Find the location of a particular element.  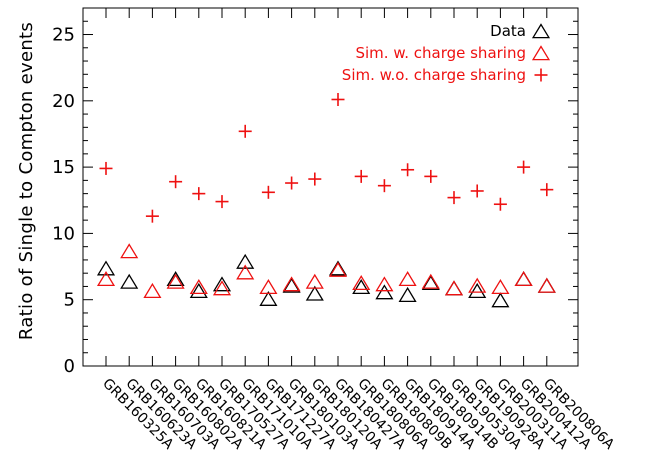

legend-entry-label: Sim. w.o. charge sharing is located at coordinates (434, 75).